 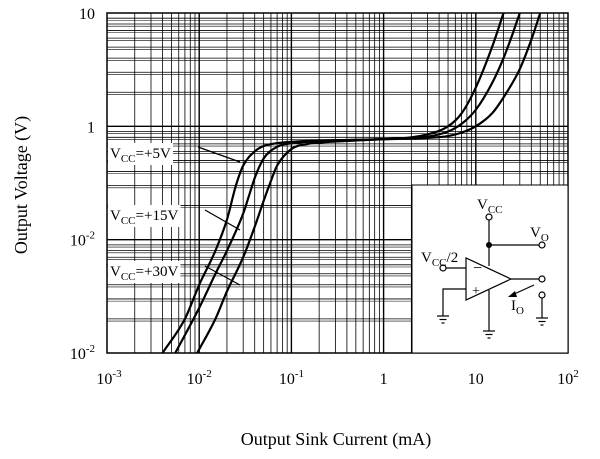 I want to click on inset-plus-sign: +, so click(x=476, y=291).